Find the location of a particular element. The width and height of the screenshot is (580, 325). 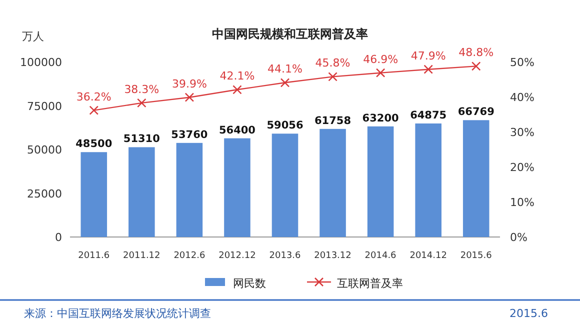

x-tick-label: 2013.6 is located at coordinates (285, 256).